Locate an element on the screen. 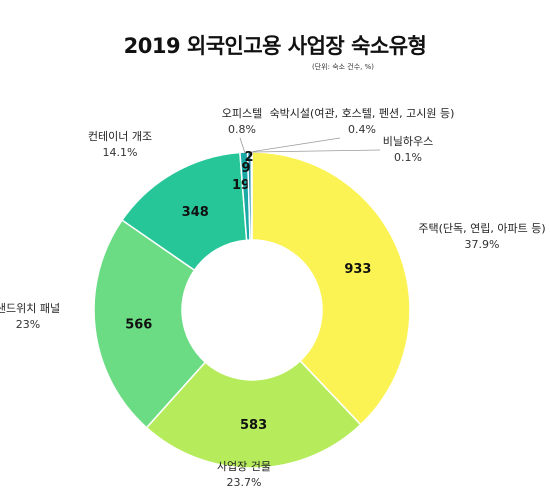 Image resolution: width=550 pixels, height=503 pixels. chart-title: 2019 외국인고용 사업장 숙소유형 is located at coordinates (275, 46).